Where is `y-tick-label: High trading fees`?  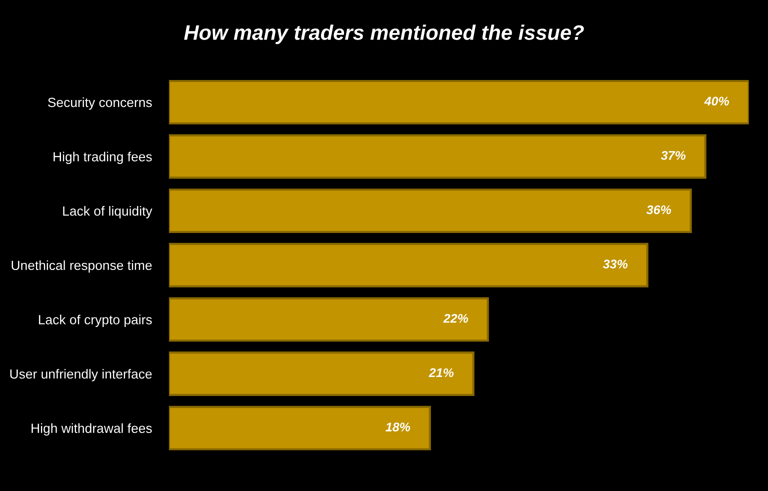
y-tick-label: High trading fees is located at coordinates (103, 158).